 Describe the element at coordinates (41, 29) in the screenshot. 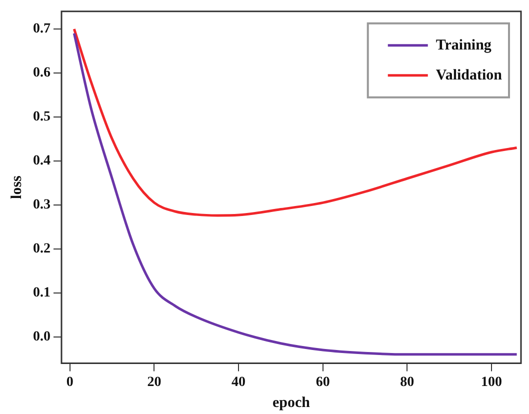

I see `y-tick-label: 0.7` at that location.